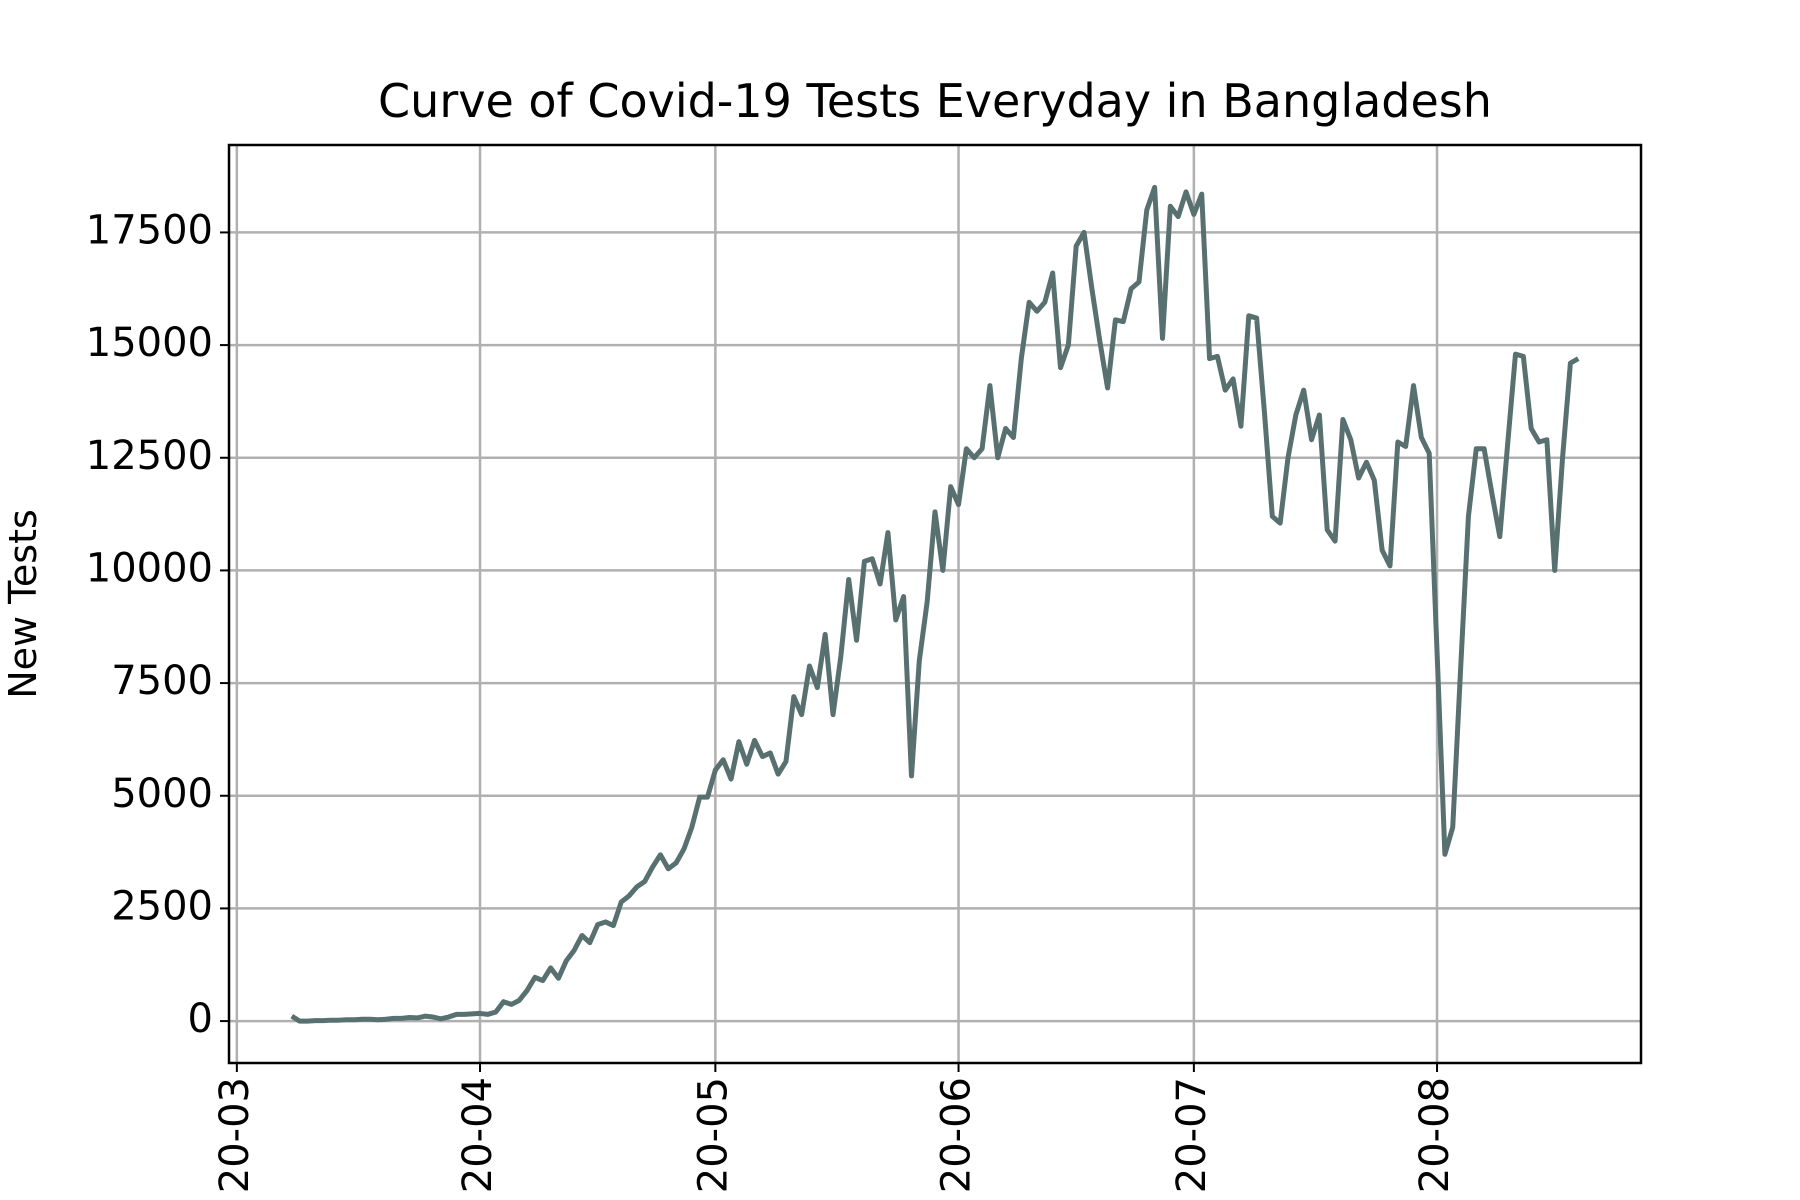 The width and height of the screenshot is (1800, 1200). What do you see at coordinates (235, 1135) in the screenshot?
I see `x-tick-label: 20-03` at bounding box center [235, 1135].